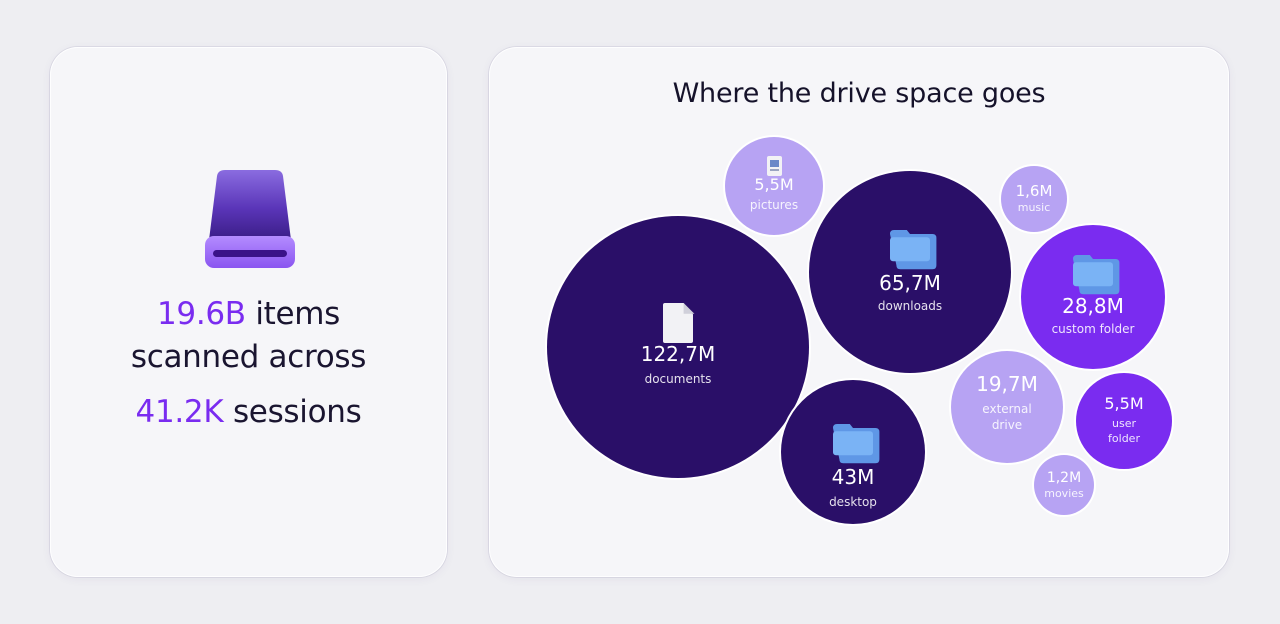  What do you see at coordinates (859, 93) in the screenshot?
I see `chart-title: Where the drive space goes` at bounding box center [859, 93].